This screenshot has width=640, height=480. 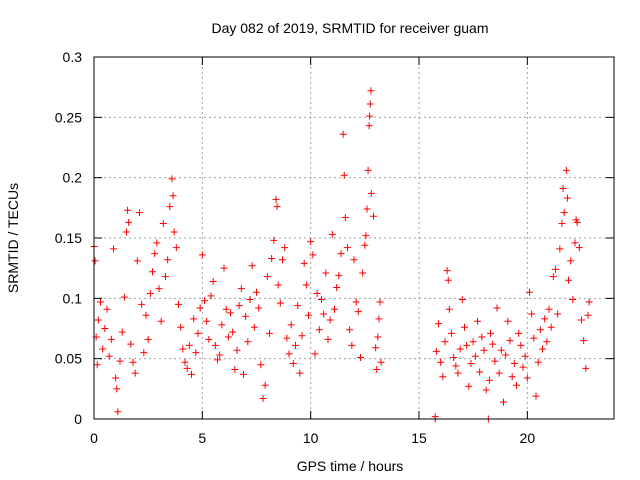 I want to click on y-tick-labels: 0 0.05 0.1 0.15 0.2 0.25 0.3, so click(x=68, y=238).